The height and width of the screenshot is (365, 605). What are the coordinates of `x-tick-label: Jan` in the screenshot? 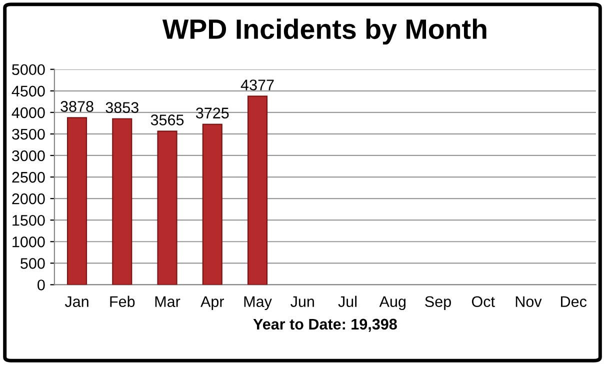 It's located at (76, 302).